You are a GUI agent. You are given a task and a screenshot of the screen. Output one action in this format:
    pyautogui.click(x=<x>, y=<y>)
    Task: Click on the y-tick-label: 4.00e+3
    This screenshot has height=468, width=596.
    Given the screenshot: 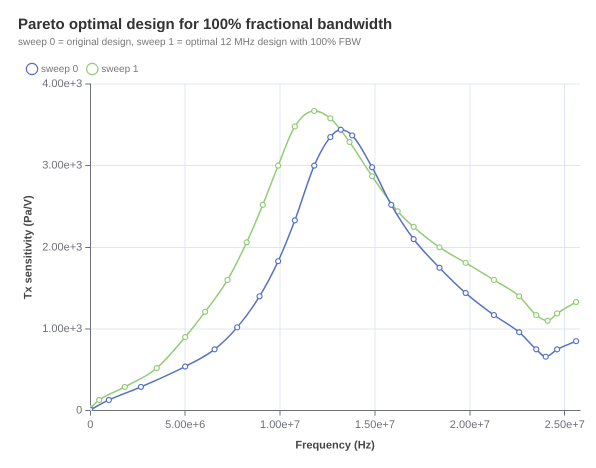 What is the action you would take?
    pyautogui.click(x=62, y=84)
    